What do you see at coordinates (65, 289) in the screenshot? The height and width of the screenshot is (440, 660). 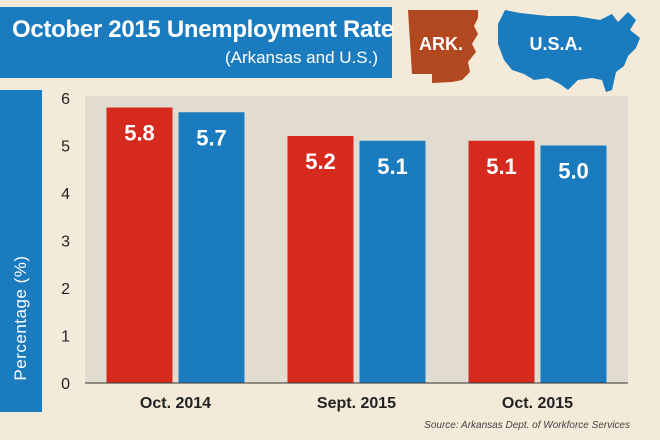 I see `y-tick-label: 2` at bounding box center [65, 289].